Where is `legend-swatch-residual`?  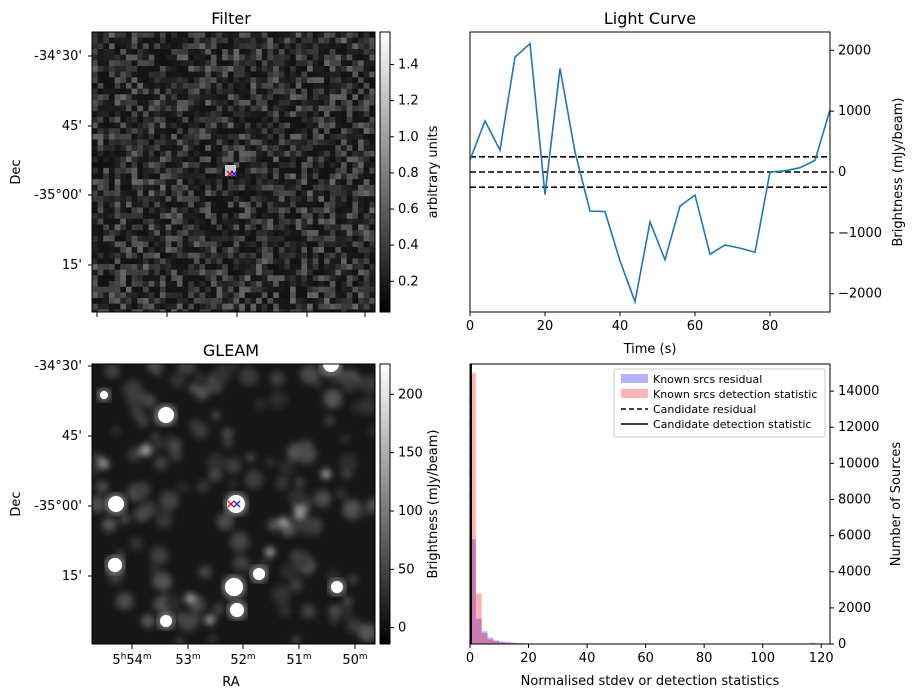
legend-swatch-residual is located at coordinates (634, 378).